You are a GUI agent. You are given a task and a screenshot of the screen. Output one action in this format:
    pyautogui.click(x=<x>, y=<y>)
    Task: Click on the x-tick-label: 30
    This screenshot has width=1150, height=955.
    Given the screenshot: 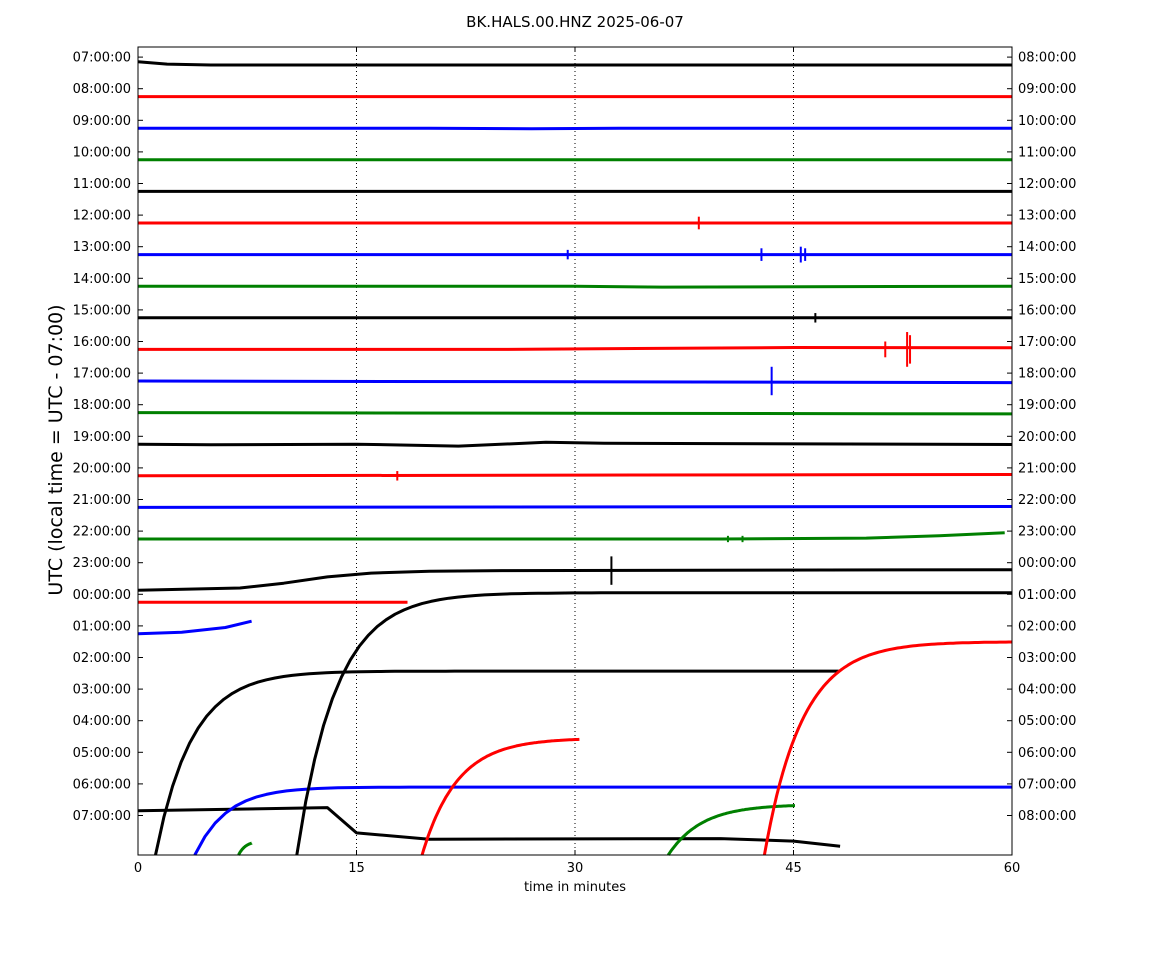 What is the action you would take?
    pyautogui.click(x=575, y=868)
    